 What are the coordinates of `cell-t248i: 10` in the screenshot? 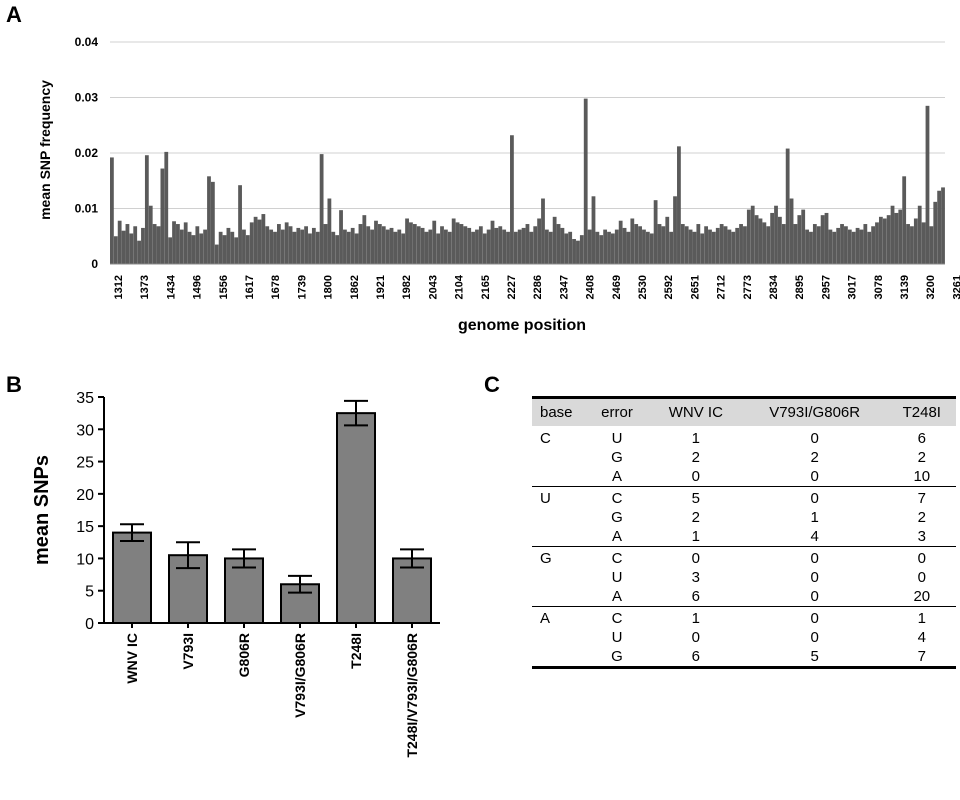 It's located at (922, 476).